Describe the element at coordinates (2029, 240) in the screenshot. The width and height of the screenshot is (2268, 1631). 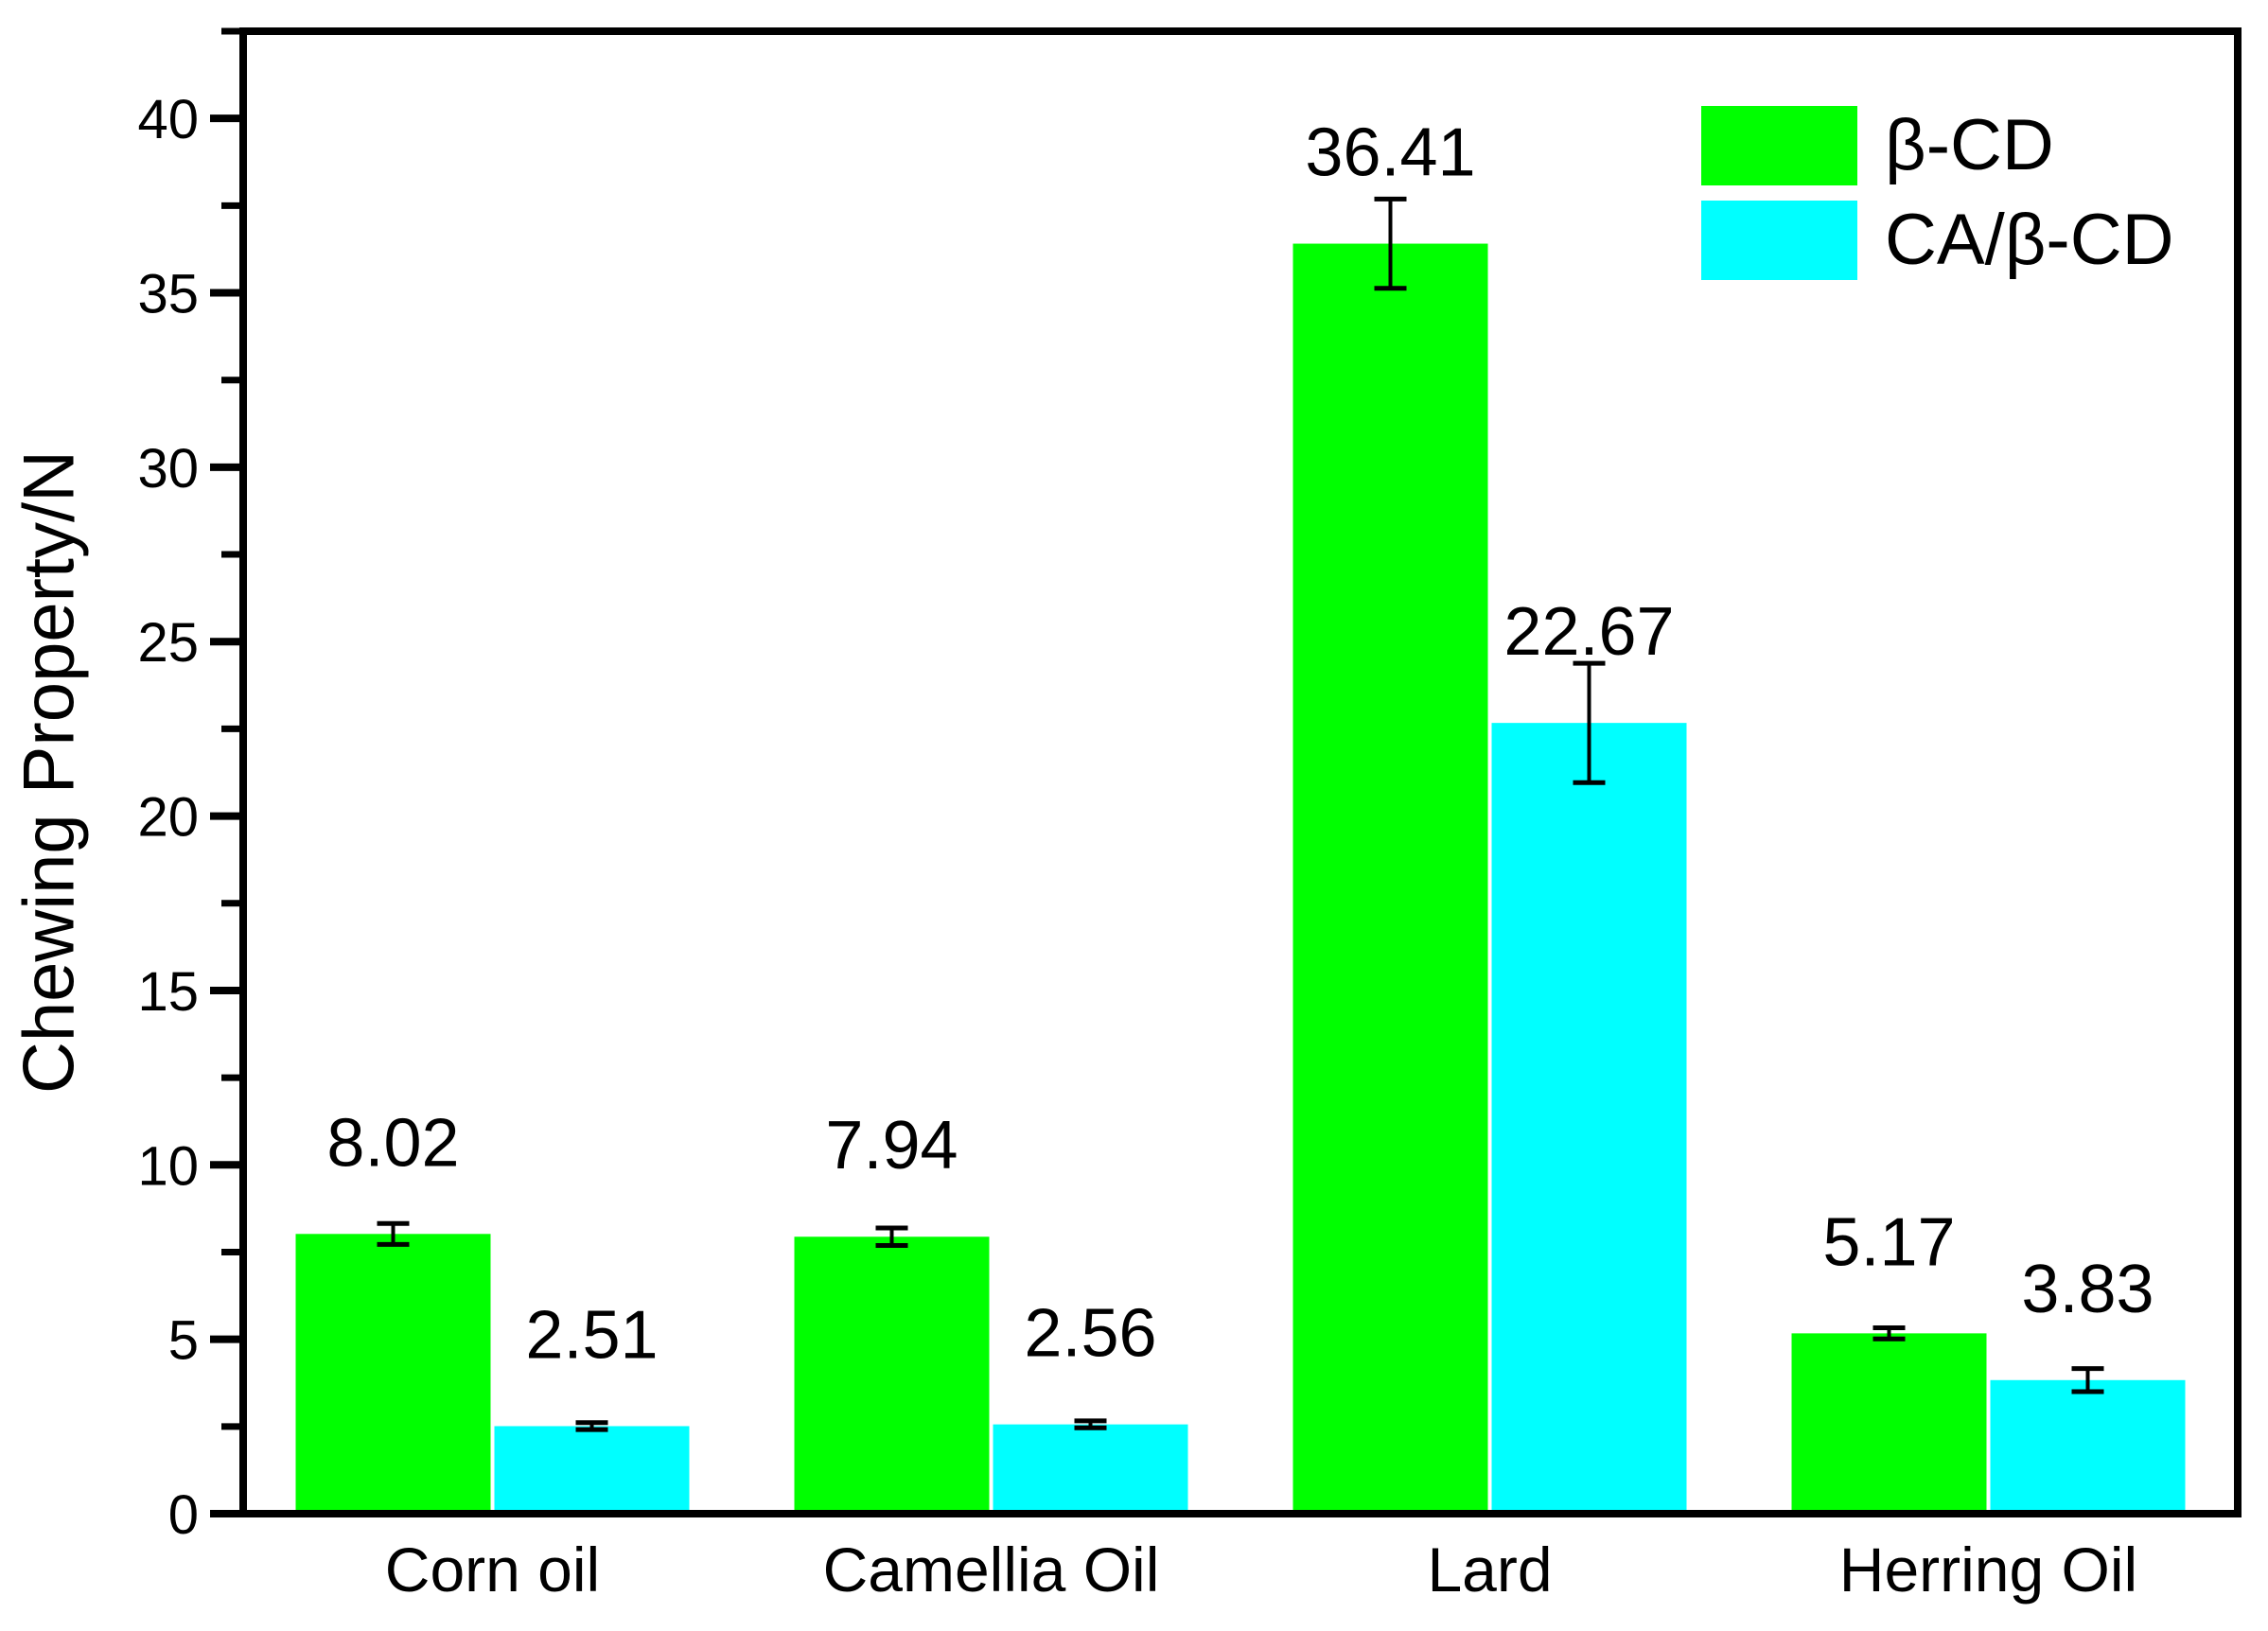
I see `legend-label-cabcd: CA/β-CD` at that location.